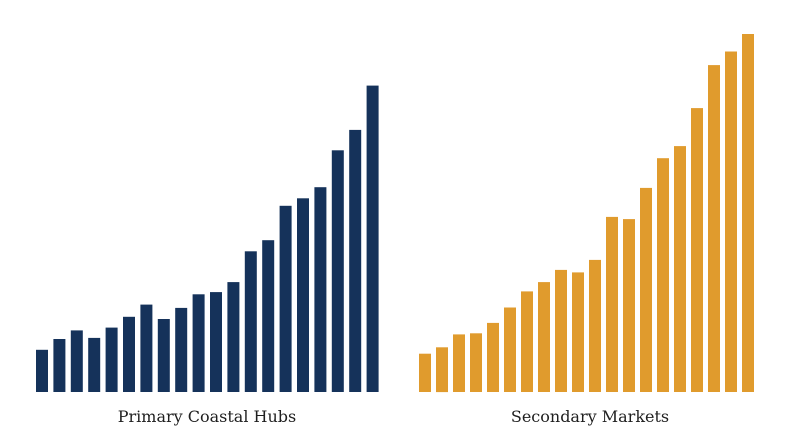 The width and height of the screenshot is (800, 447). What do you see at coordinates (590, 416) in the screenshot?
I see `panel-title-secondary: Secondary Markets` at bounding box center [590, 416].